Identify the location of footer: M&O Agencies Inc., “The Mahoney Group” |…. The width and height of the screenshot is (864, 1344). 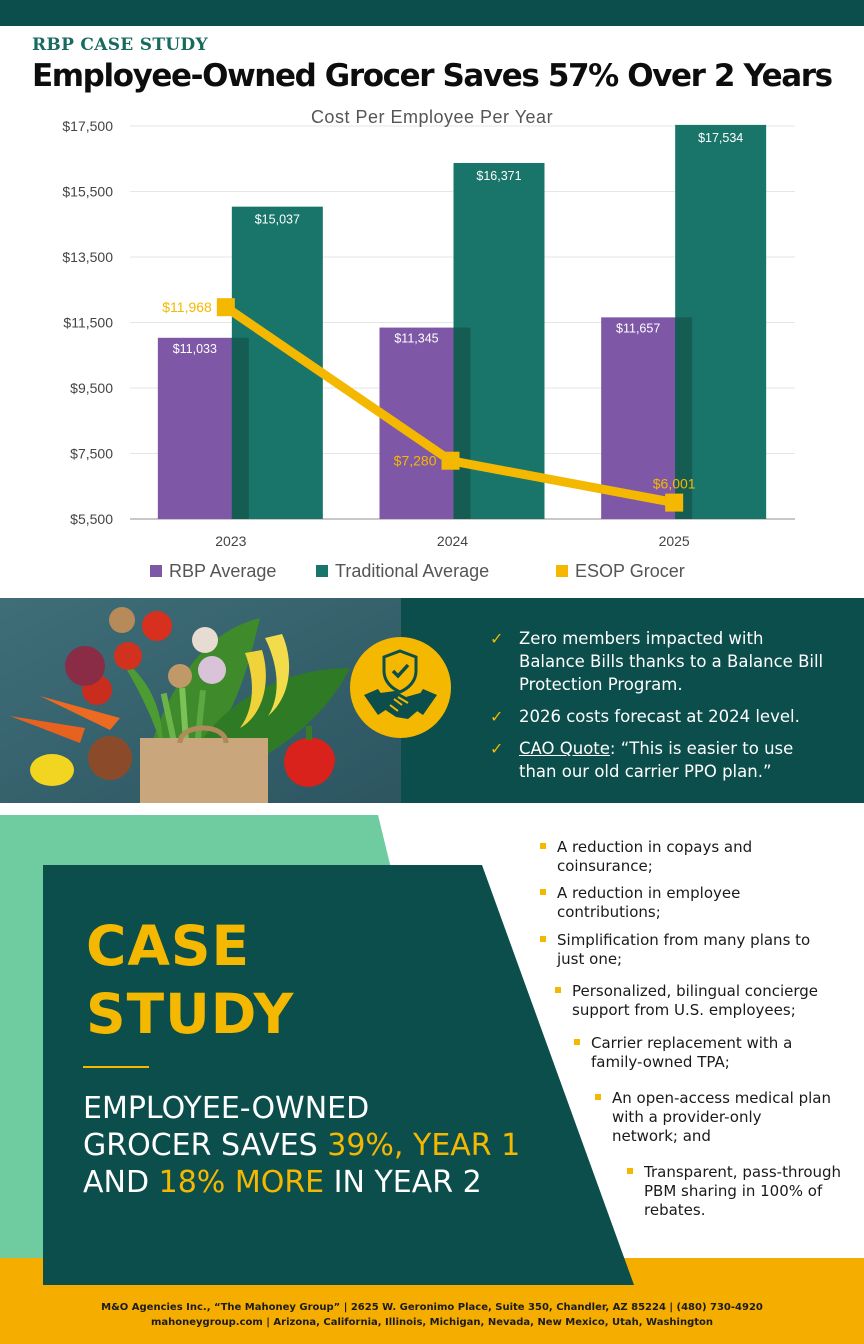
(432, 1315).